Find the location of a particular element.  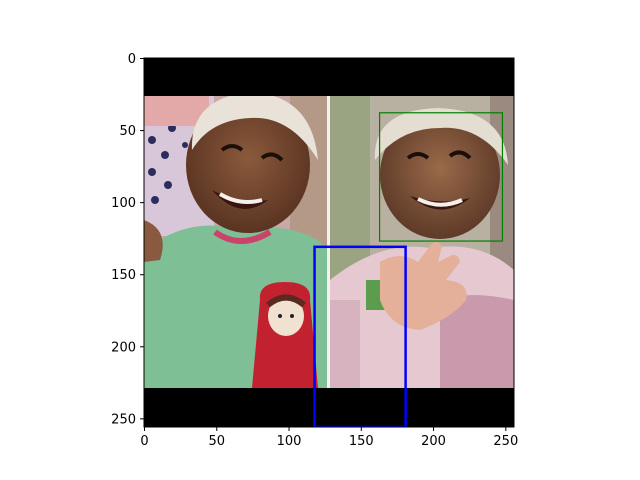

y-tick-label: 150 is located at coordinates (123, 275).